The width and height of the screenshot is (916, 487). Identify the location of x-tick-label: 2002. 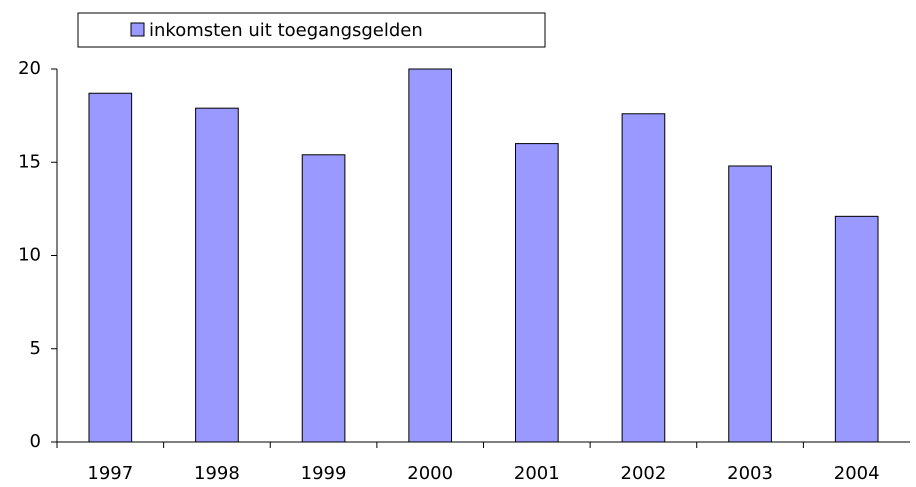
(644, 473).